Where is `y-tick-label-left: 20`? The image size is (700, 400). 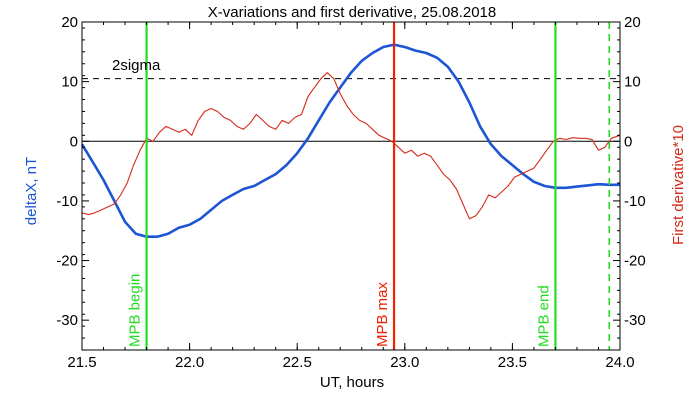 y-tick-label-left: 20 is located at coordinates (69, 22).